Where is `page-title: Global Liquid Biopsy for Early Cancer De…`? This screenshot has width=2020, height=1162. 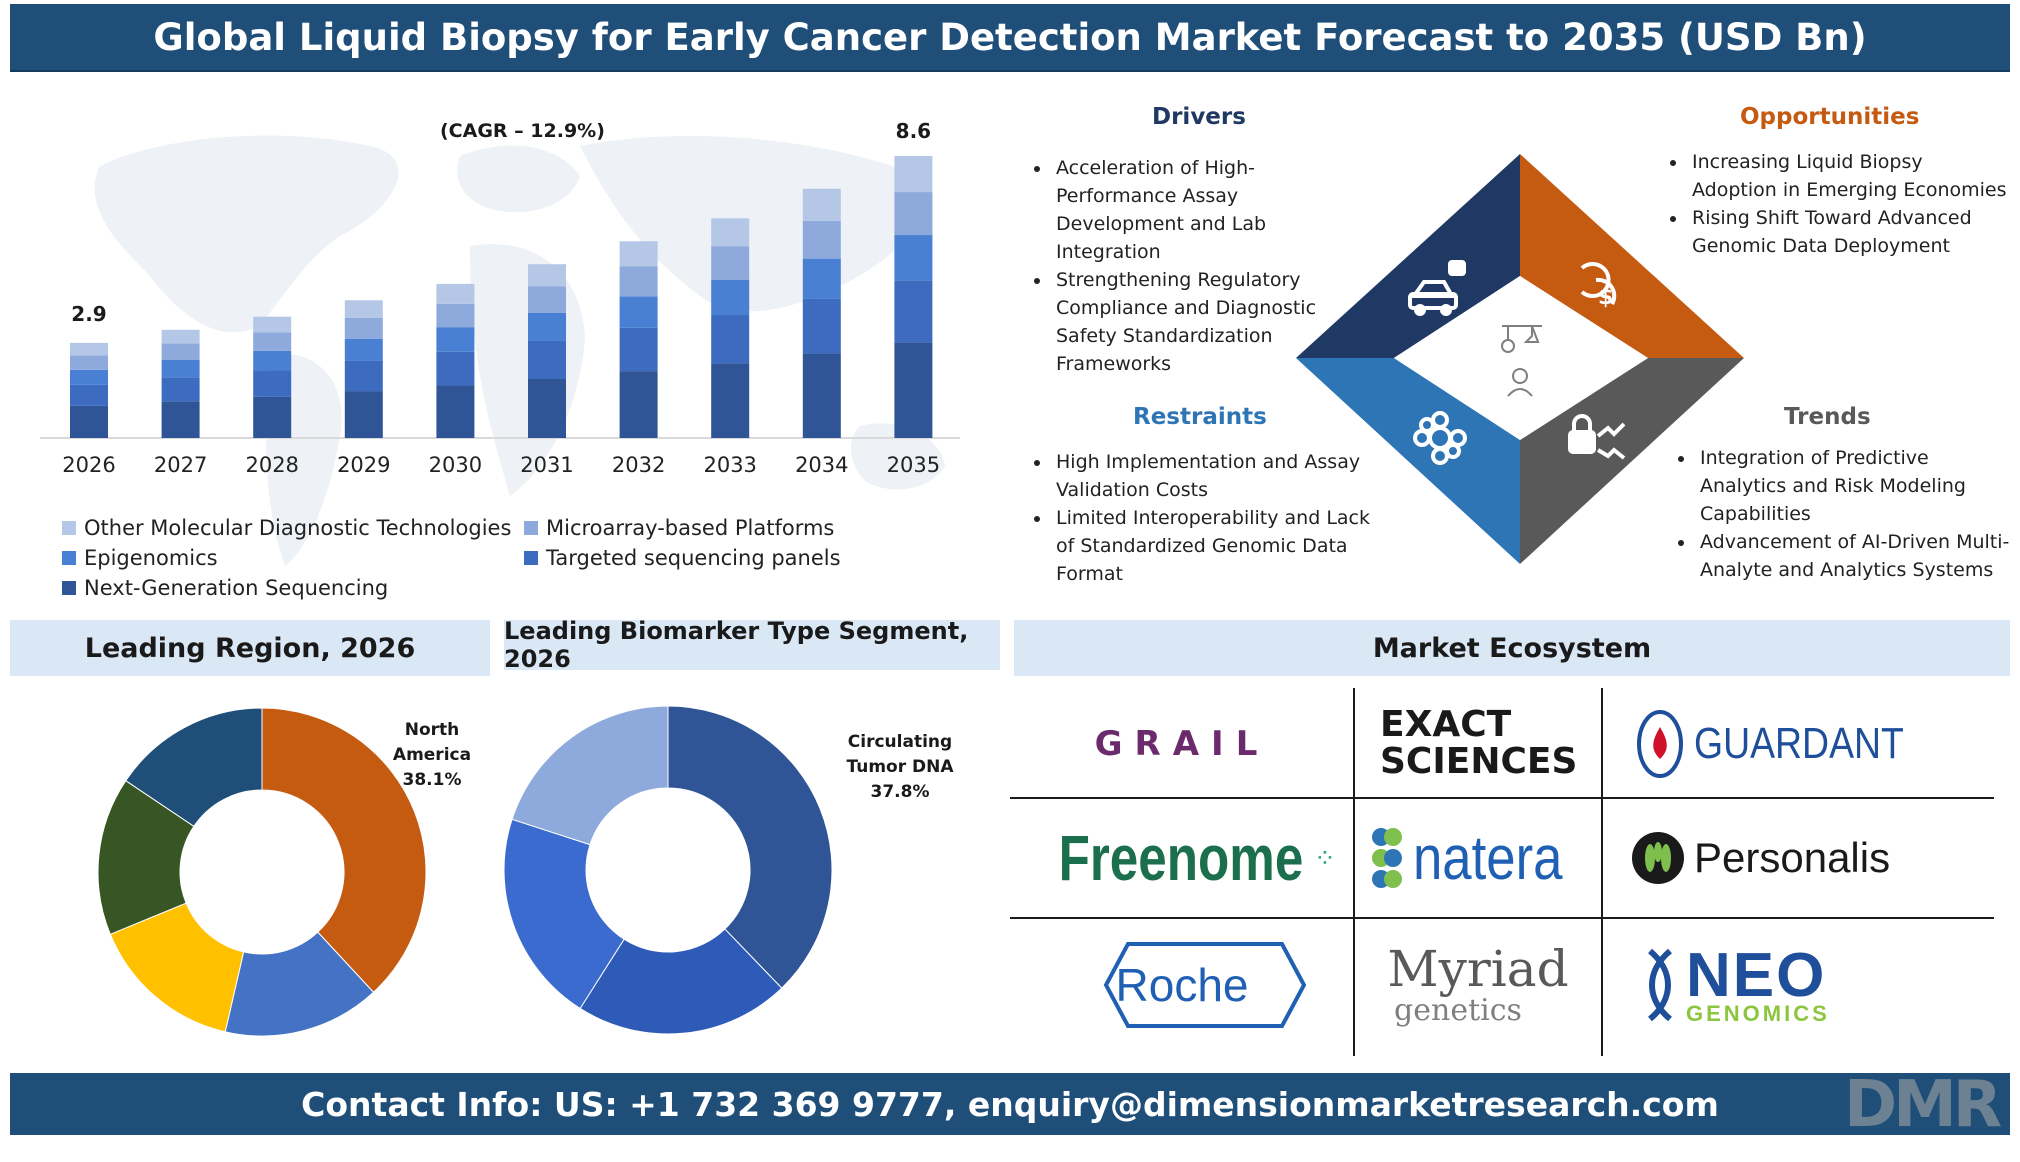
page-title: Global Liquid Biopsy for Early Cancer De… is located at coordinates (1010, 38).